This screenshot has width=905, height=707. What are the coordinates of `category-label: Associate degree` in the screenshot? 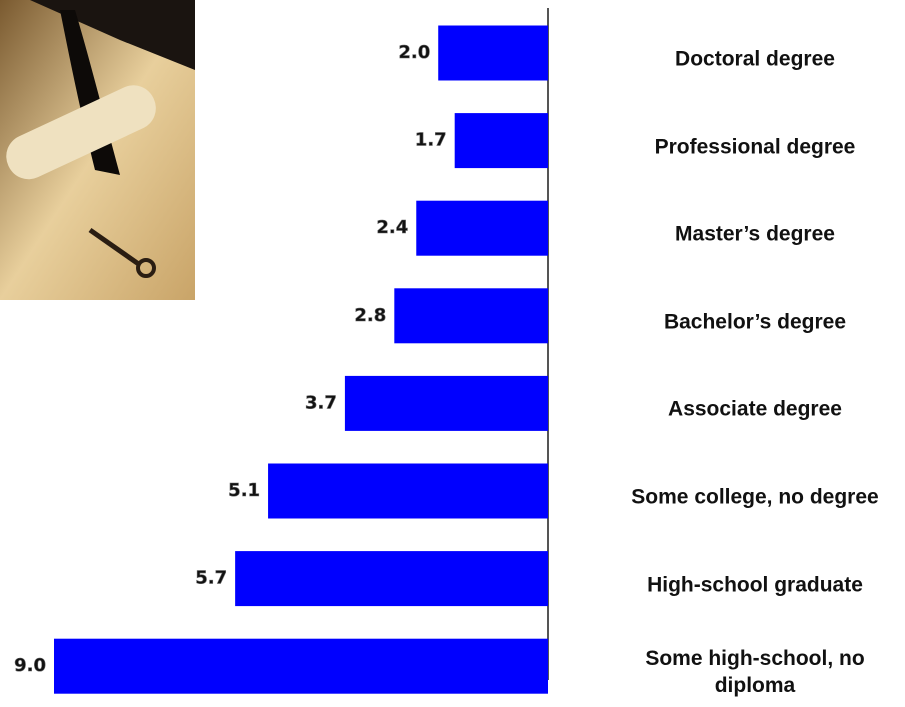 It's located at (755, 409).